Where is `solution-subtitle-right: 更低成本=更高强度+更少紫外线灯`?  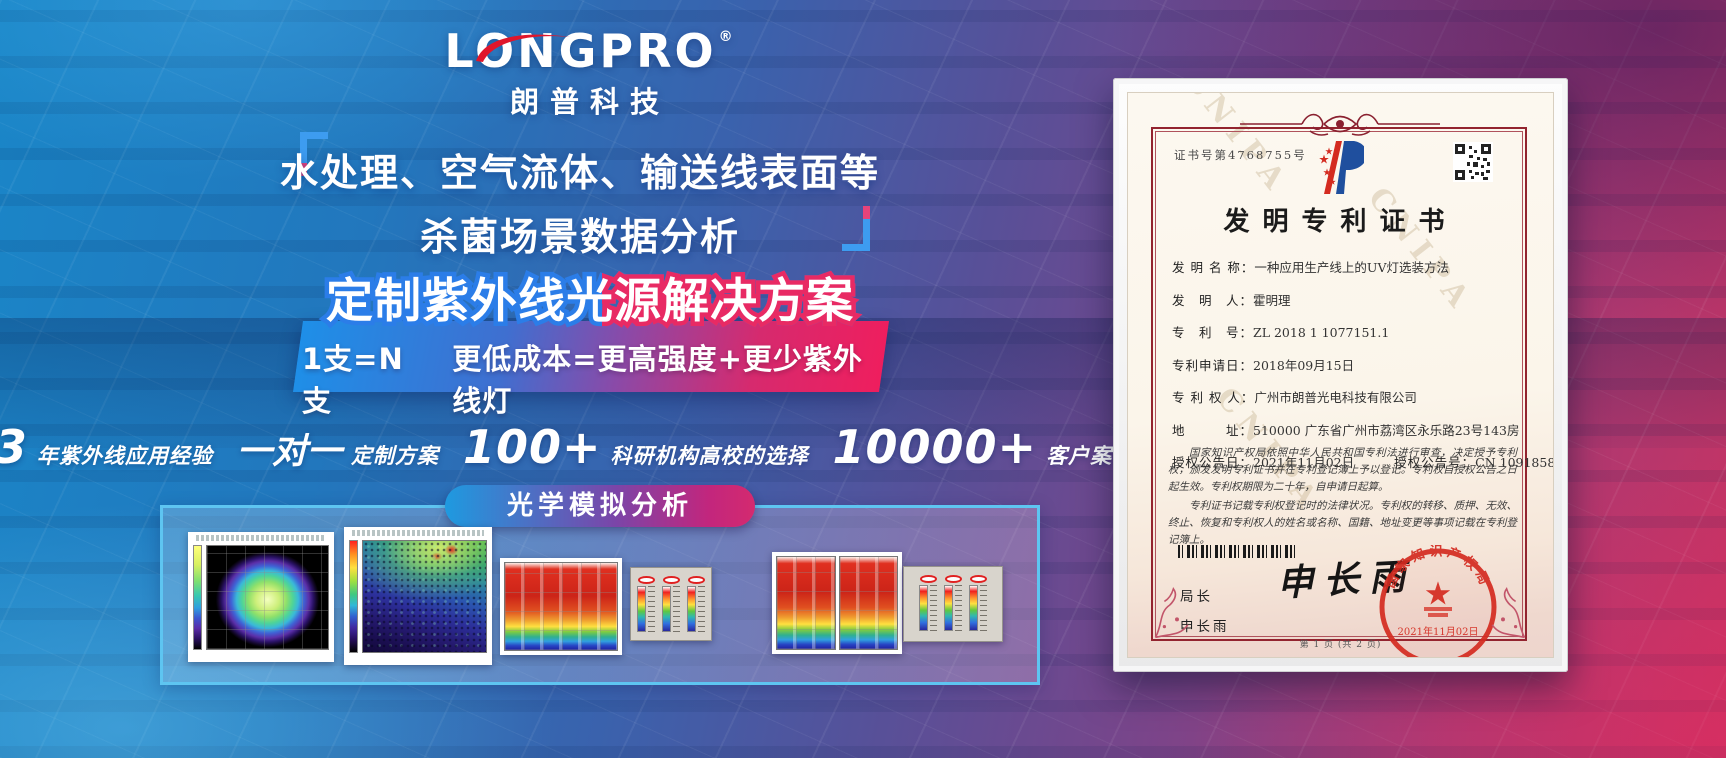
solution-subtitle-right: 更低成本=更高强度+更少紫外线灯 is located at coordinates (657, 380).